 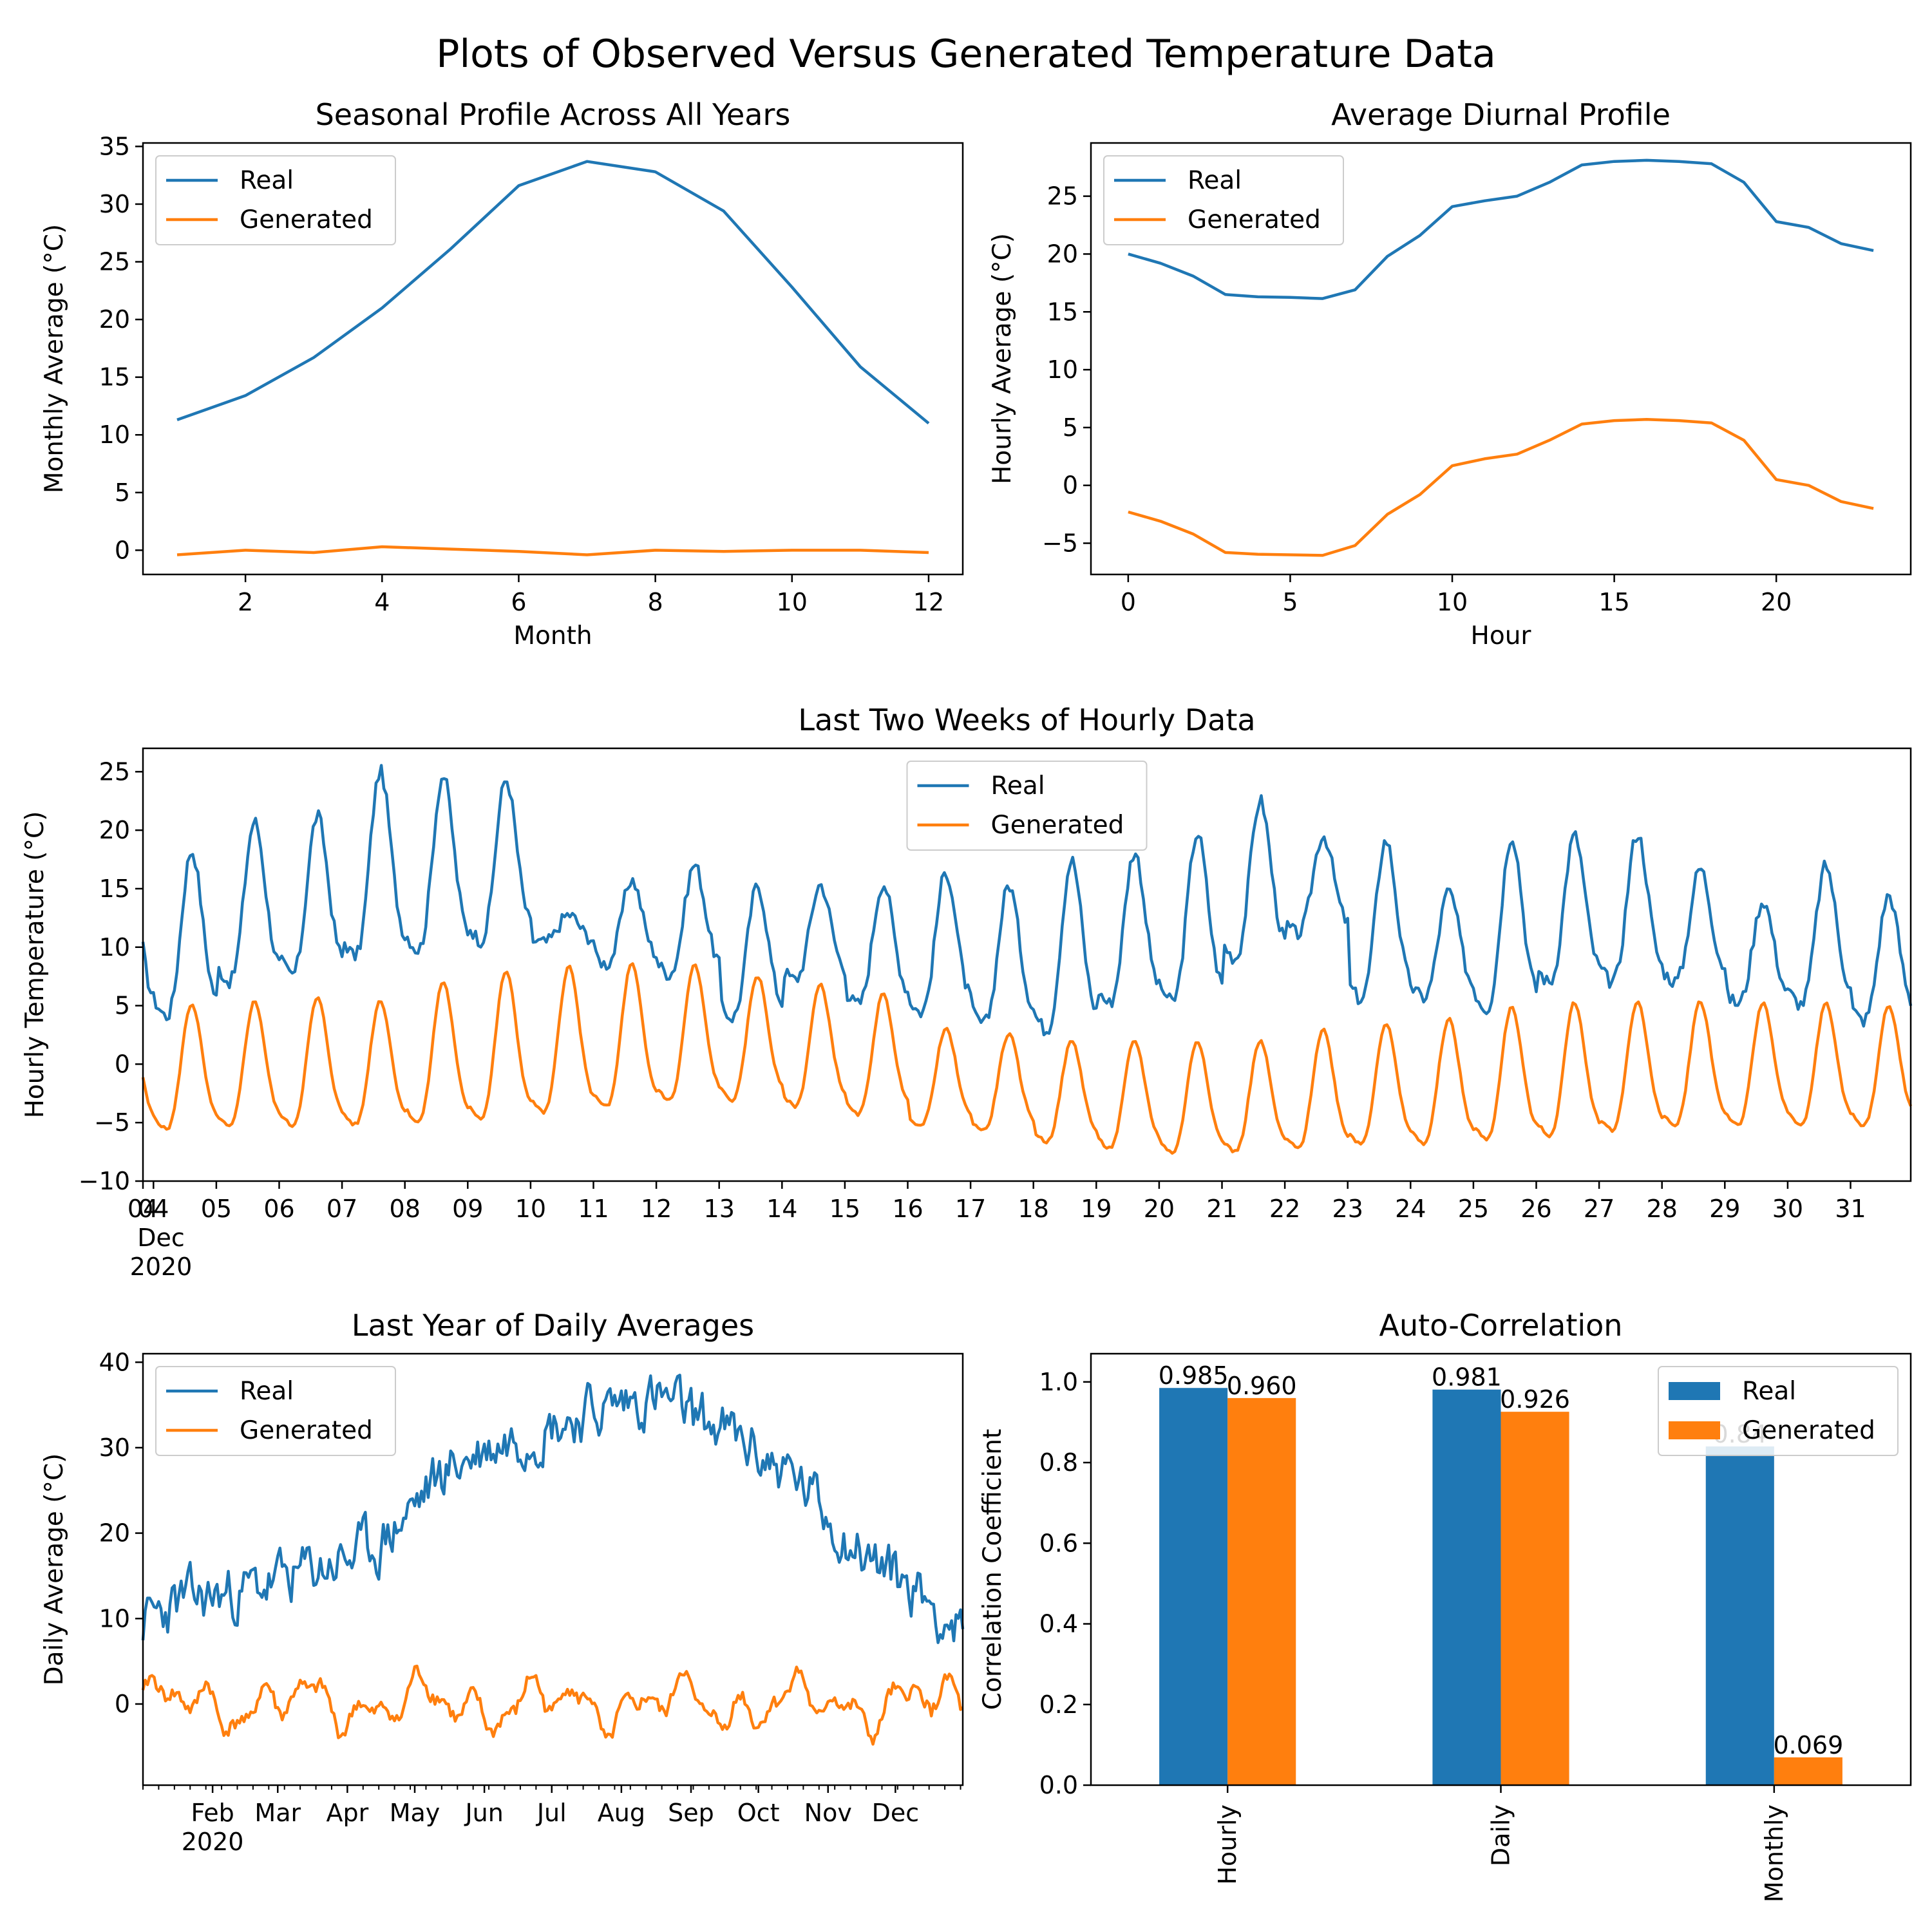 What do you see at coordinates (1787, 1209) in the screenshot?
I see `x-tick-label: 30` at bounding box center [1787, 1209].